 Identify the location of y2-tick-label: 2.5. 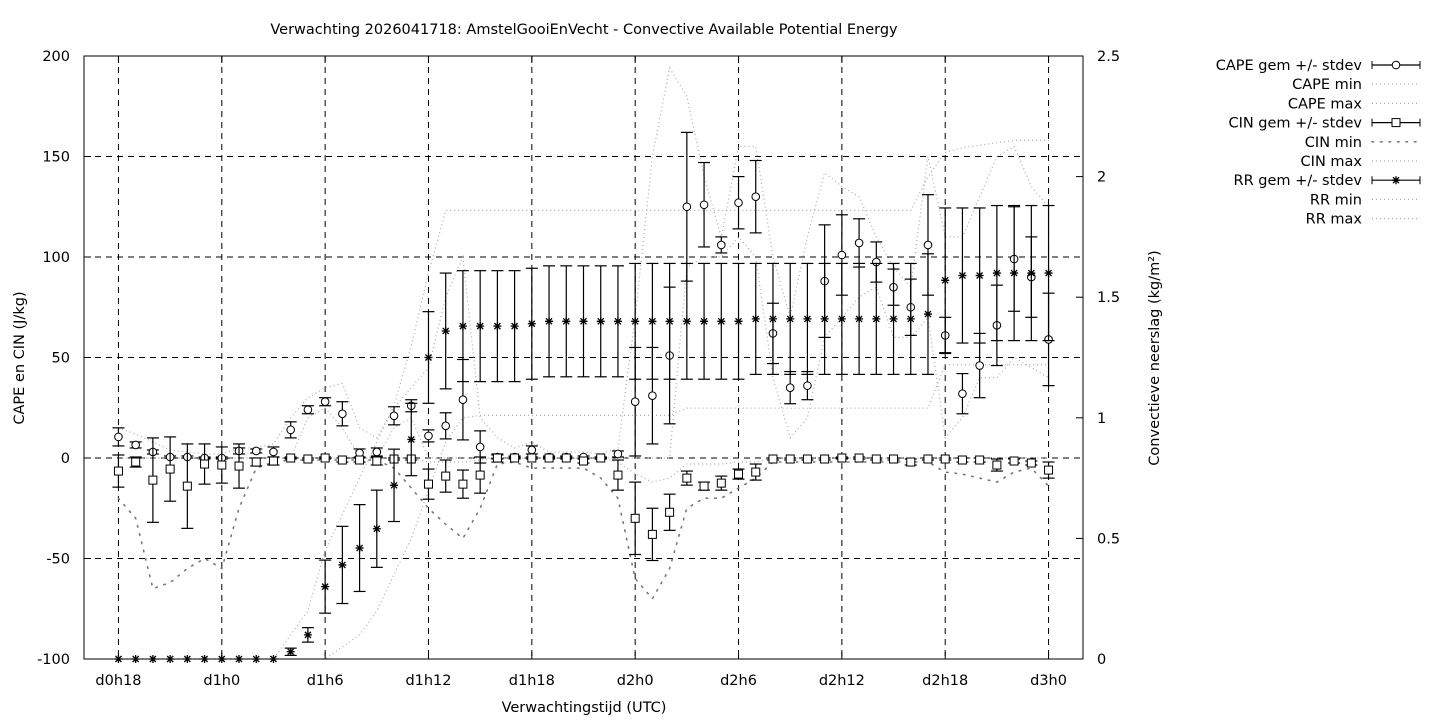
(1108, 57).